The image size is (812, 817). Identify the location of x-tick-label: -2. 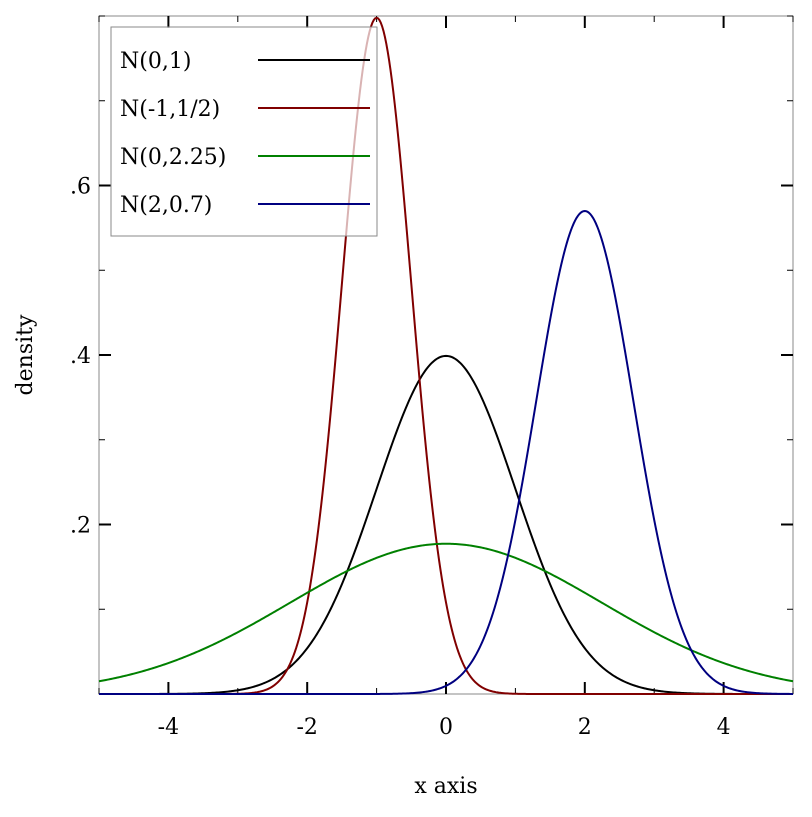
(306, 727).